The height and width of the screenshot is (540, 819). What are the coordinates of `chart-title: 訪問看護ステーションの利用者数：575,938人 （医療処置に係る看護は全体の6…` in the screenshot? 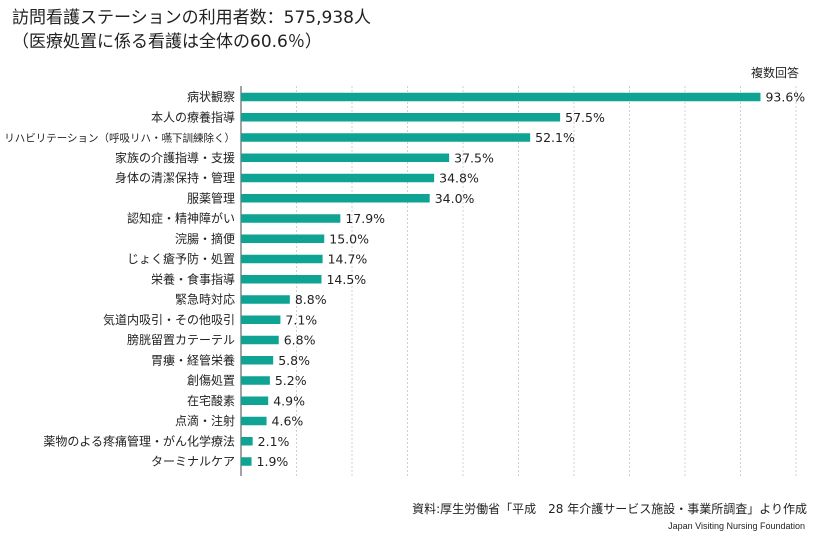 It's located at (191, 30).